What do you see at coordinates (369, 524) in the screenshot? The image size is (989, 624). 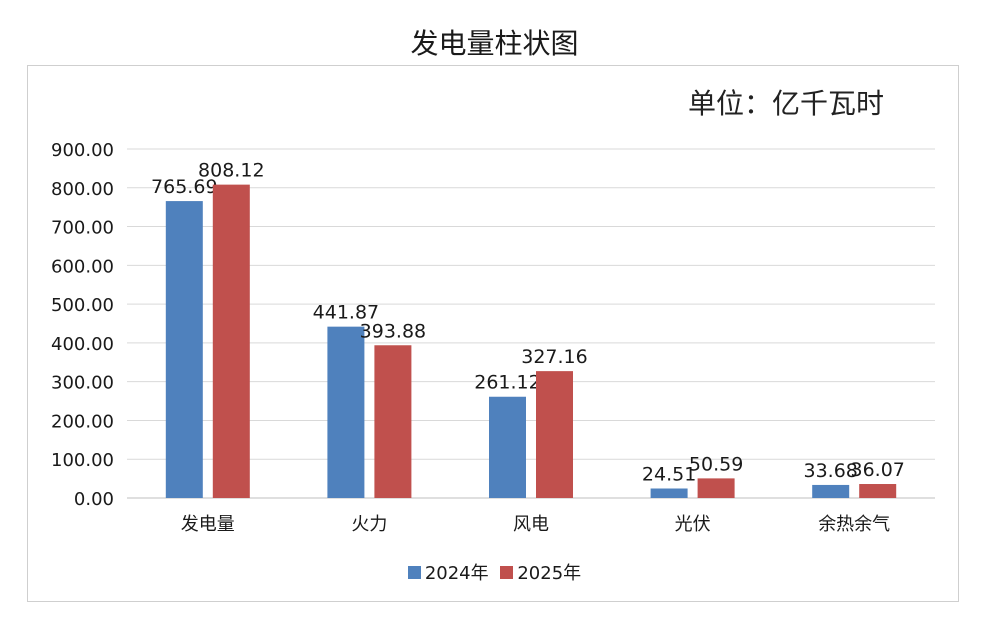 I see `x-tick-label: 火力` at bounding box center [369, 524].